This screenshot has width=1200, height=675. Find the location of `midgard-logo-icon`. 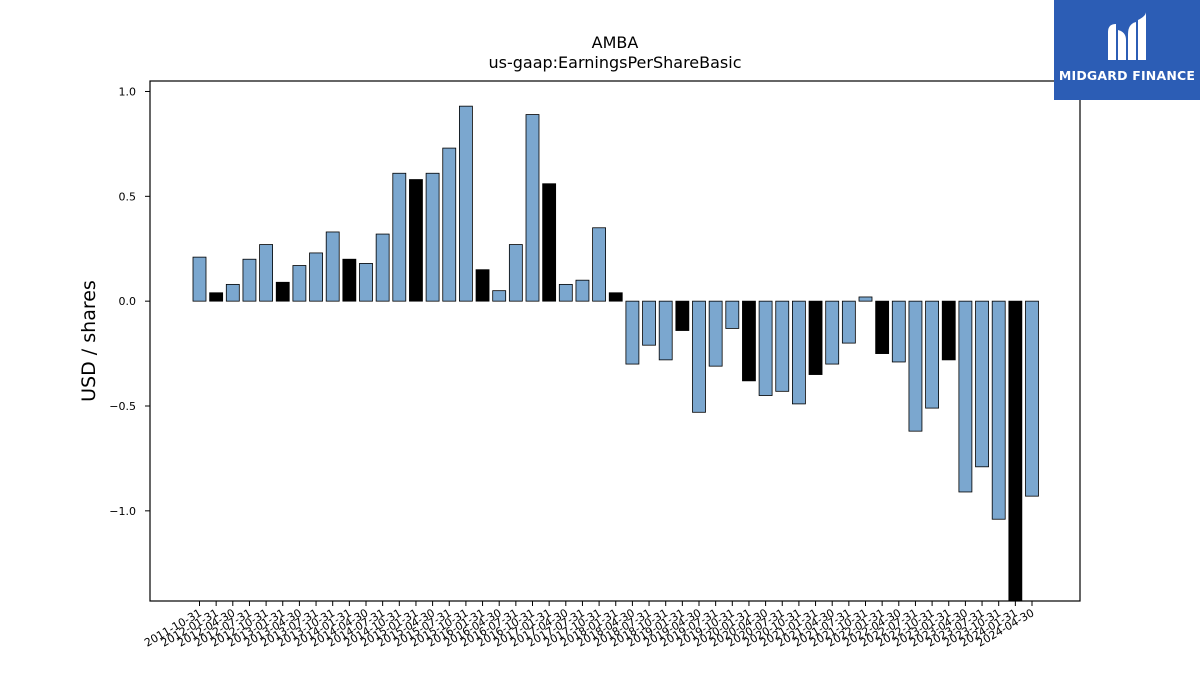

midgard-logo-icon is located at coordinates (1127, 36).